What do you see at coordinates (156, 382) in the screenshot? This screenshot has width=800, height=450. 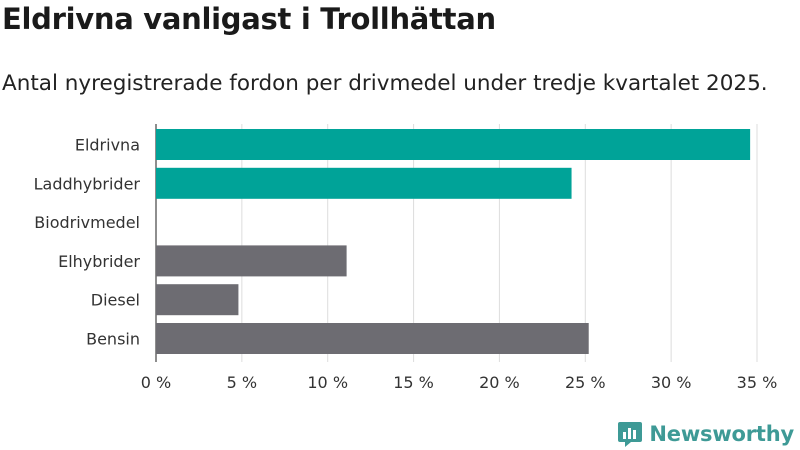 I see `x-tick-label: 0 %` at bounding box center [156, 382].